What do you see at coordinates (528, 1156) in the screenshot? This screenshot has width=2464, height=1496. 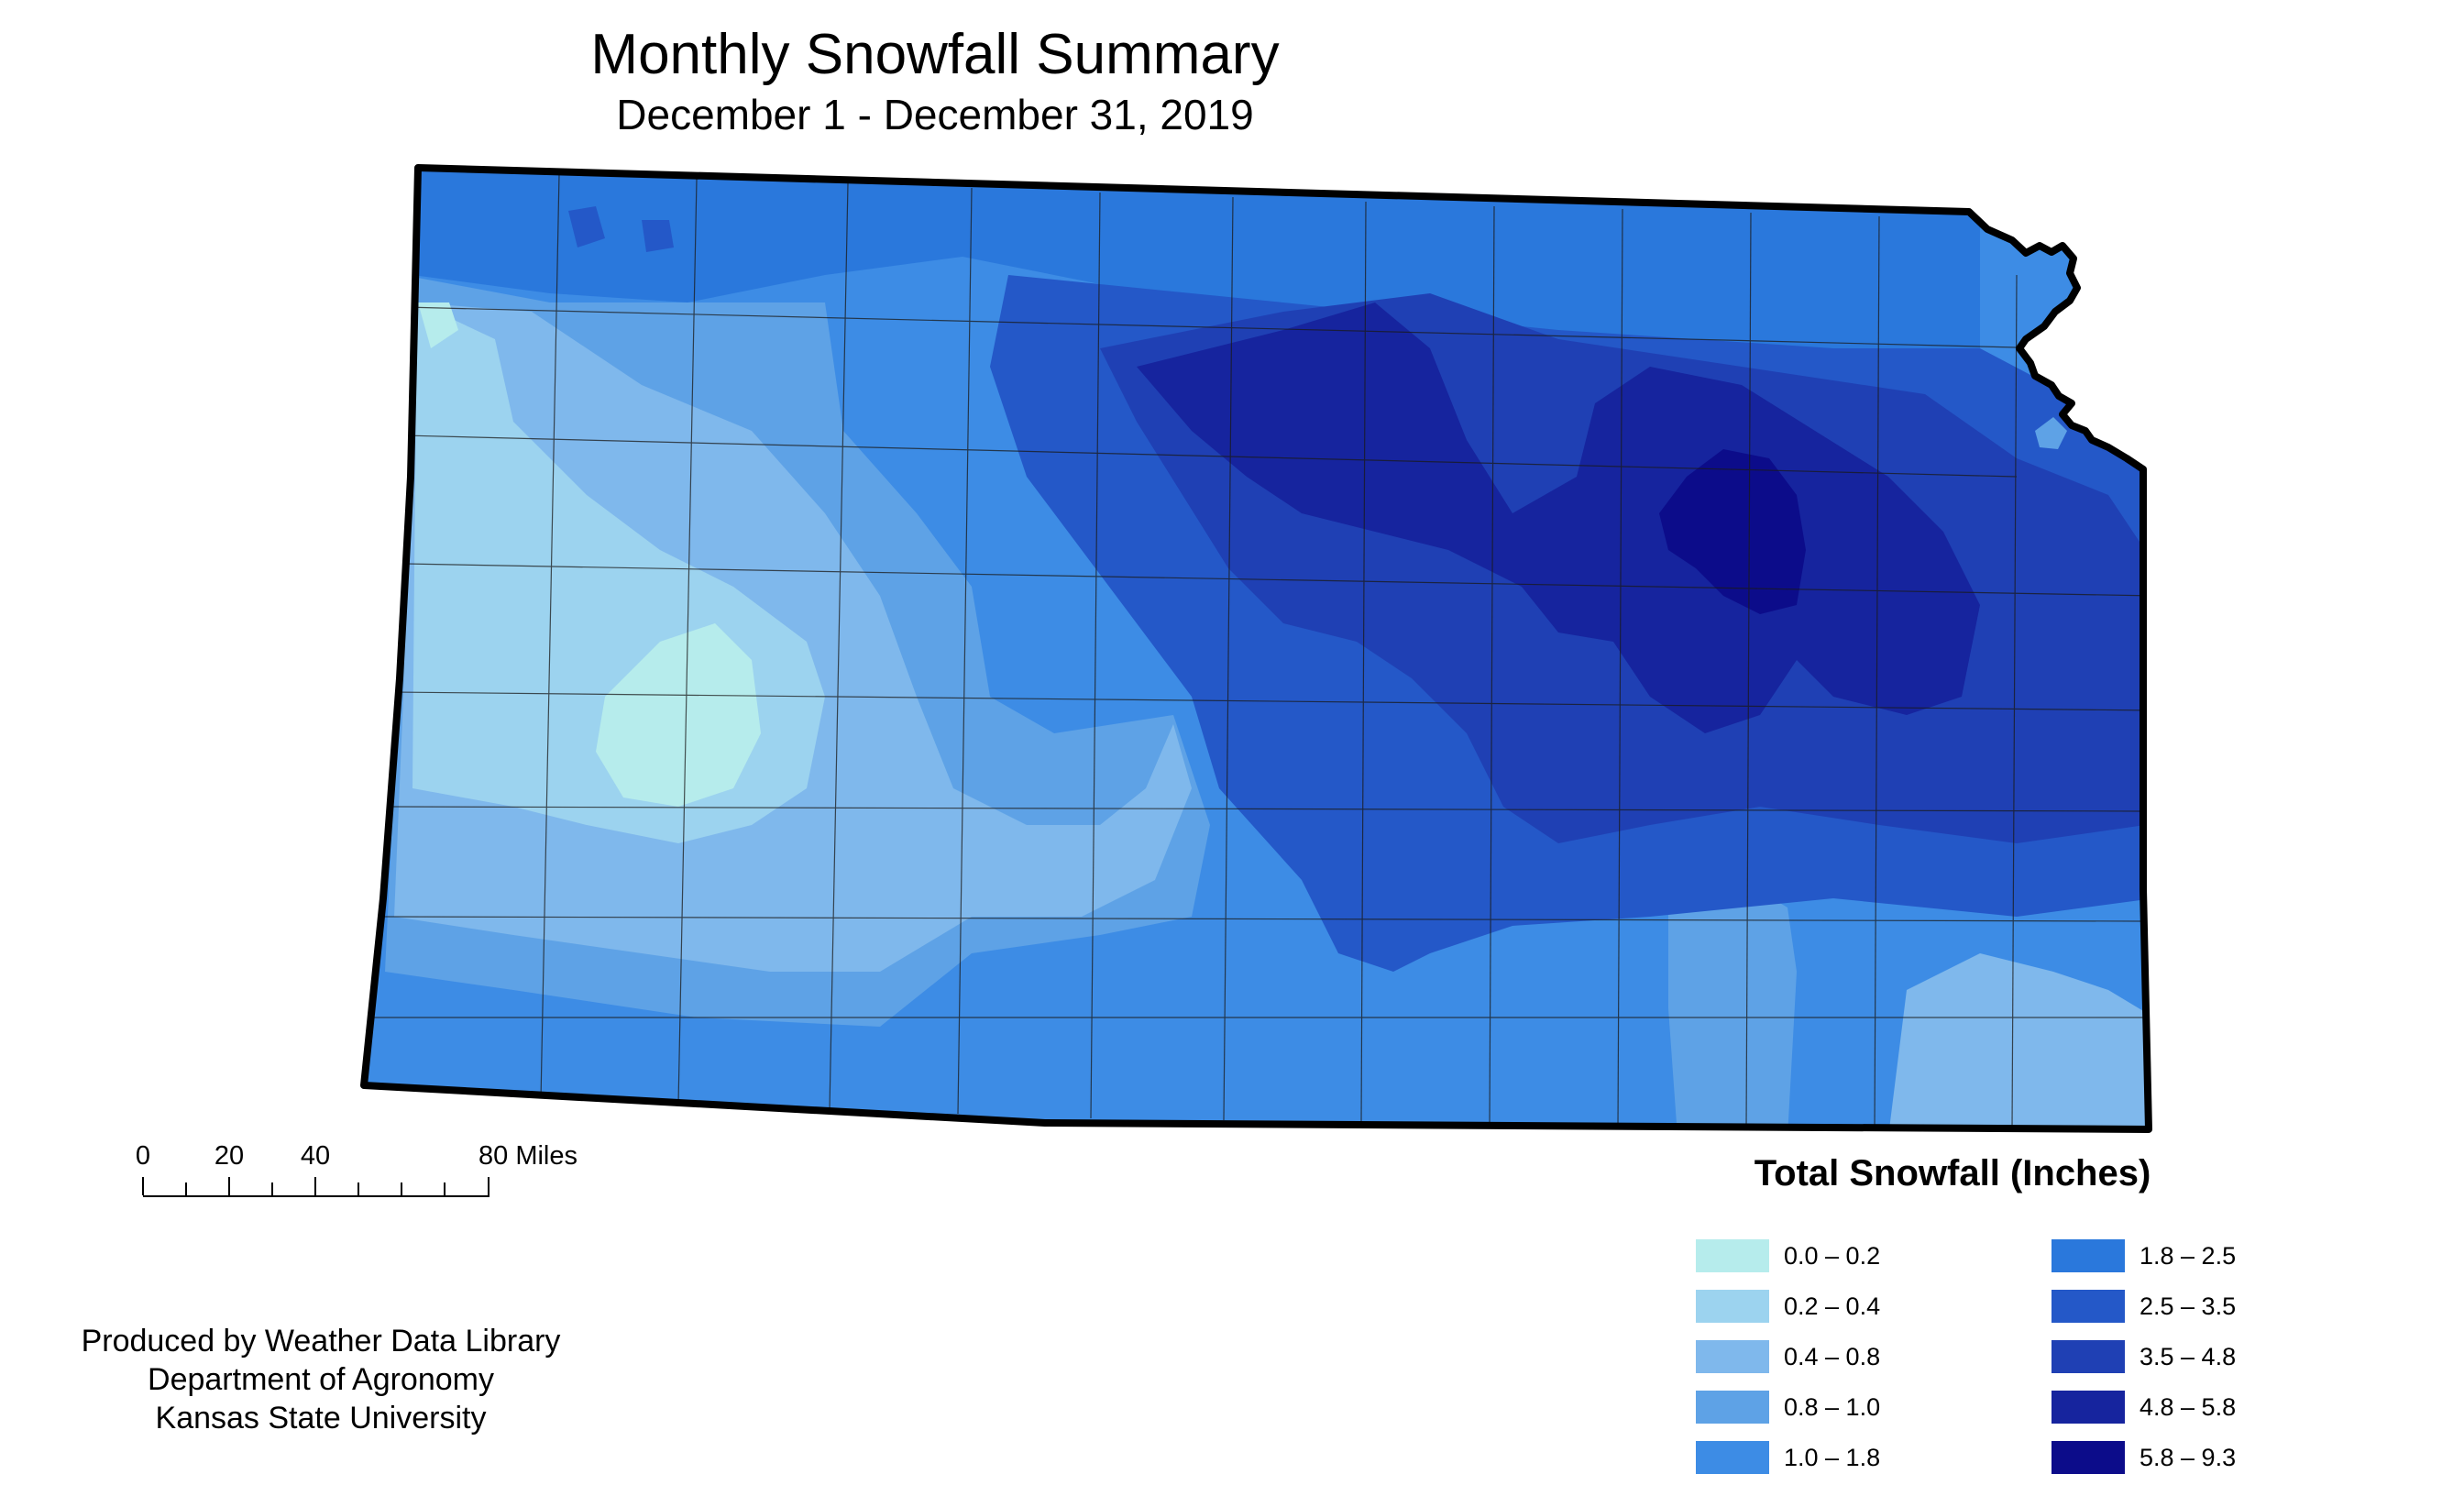 I see `scale-label-80-miles: 80 Miles` at bounding box center [528, 1156].